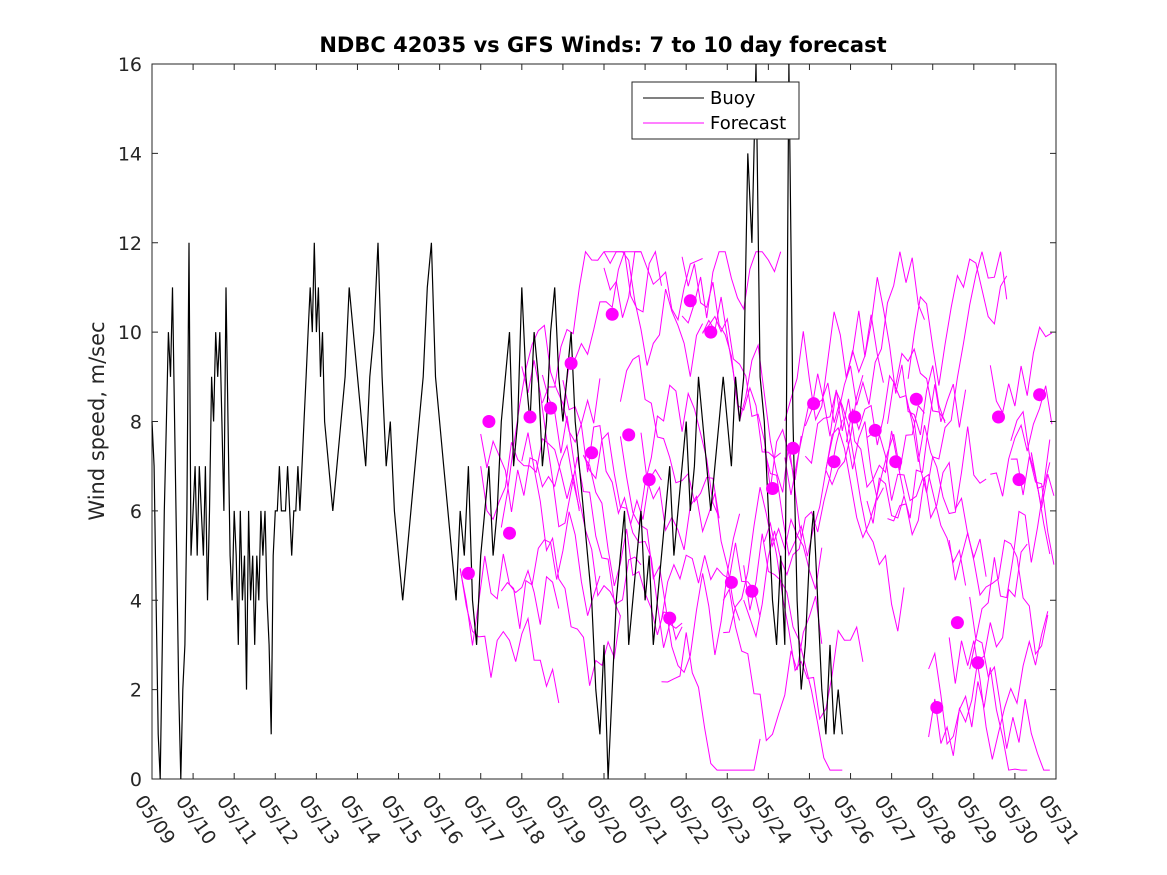 Image resolution: width=1167 pixels, height=875 pixels. Describe the element at coordinates (236, 819) in the screenshot. I see `x-tick-label: 05/11` at that location.